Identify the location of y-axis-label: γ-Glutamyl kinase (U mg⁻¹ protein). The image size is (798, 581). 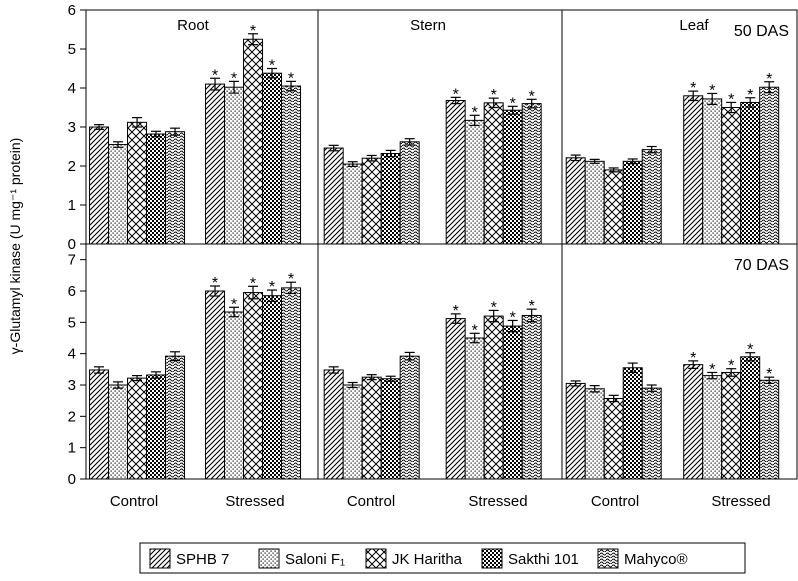
(15, 246).